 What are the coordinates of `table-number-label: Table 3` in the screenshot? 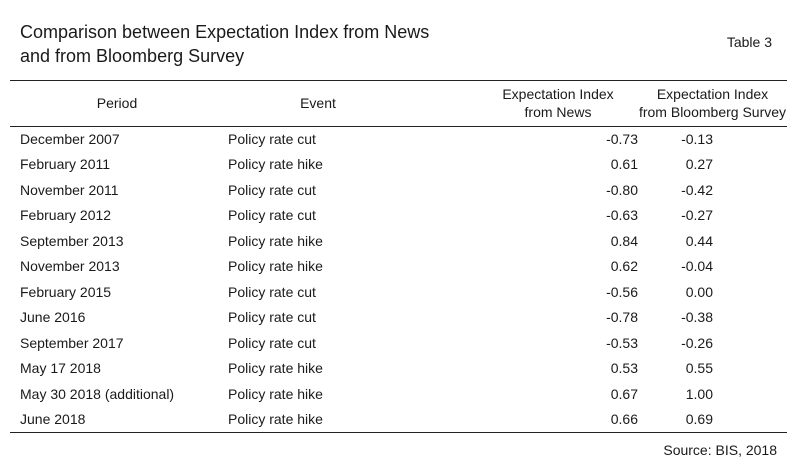 It's located at (749, 42).